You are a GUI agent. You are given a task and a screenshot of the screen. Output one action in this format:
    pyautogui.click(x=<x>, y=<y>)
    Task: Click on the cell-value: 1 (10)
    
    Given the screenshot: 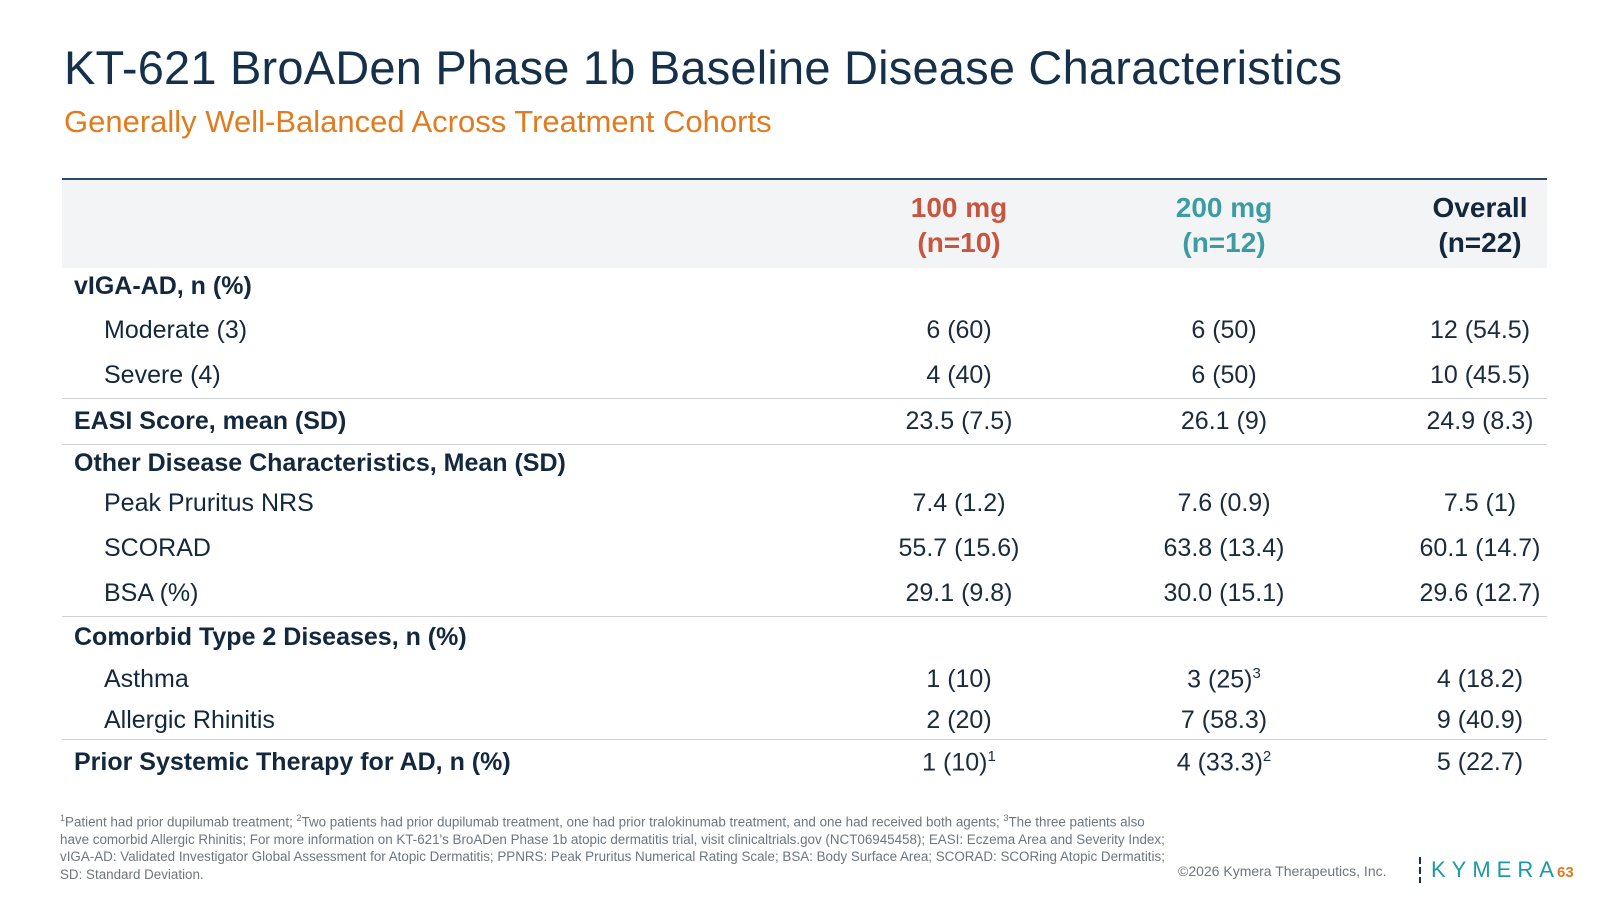 What is the action you would take?
    pyautogui.click(x=955, y=762)
    